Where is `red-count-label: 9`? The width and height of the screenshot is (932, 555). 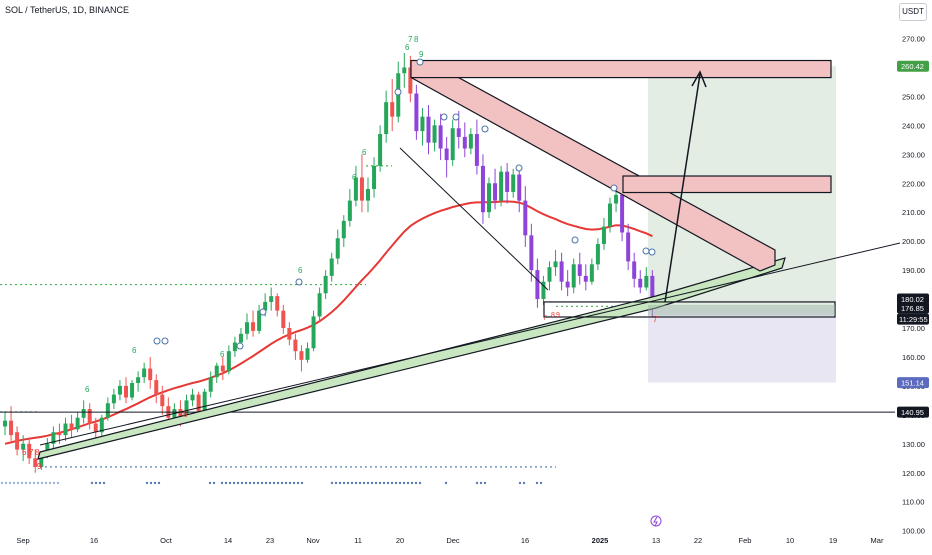
red-count-label: 9 is located at coordinates (39, 466).